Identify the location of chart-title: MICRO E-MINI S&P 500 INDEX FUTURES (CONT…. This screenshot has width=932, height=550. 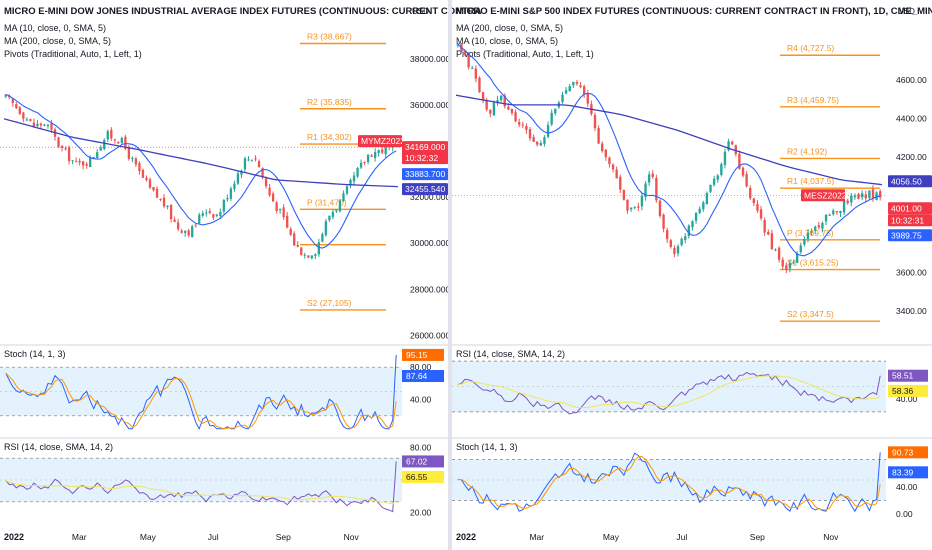
(694, 11).